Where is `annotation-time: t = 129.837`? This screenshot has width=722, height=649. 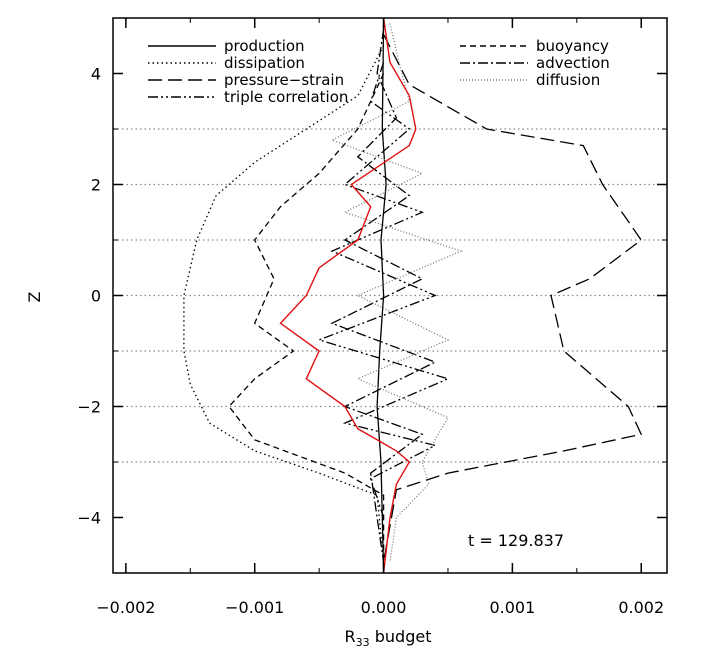
annotation-time: t = 129.837 is located at coordinates (516, 540).